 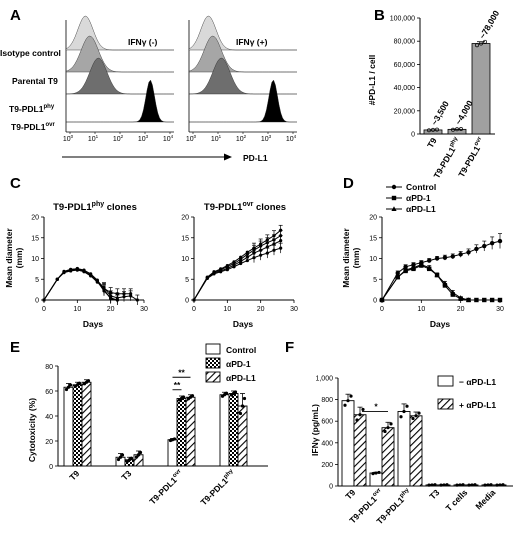 I want to click on hist-tick-label: 10⁰, so click(x=68, y=138).